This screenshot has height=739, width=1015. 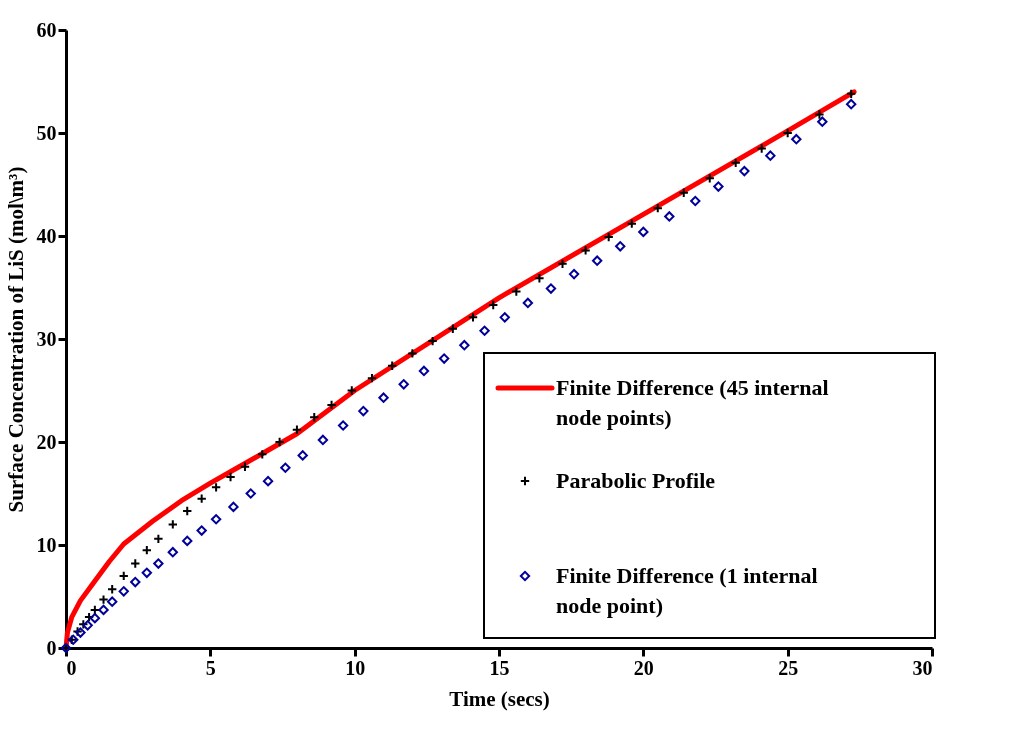 I want to click on y-tick-label: 50, so click(x=46, y=132).